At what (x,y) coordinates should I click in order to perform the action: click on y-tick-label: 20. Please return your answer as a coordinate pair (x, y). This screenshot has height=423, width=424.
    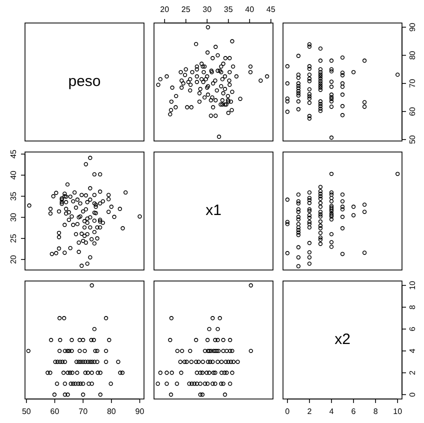
    Looking at the image, I should click on (13, 259).